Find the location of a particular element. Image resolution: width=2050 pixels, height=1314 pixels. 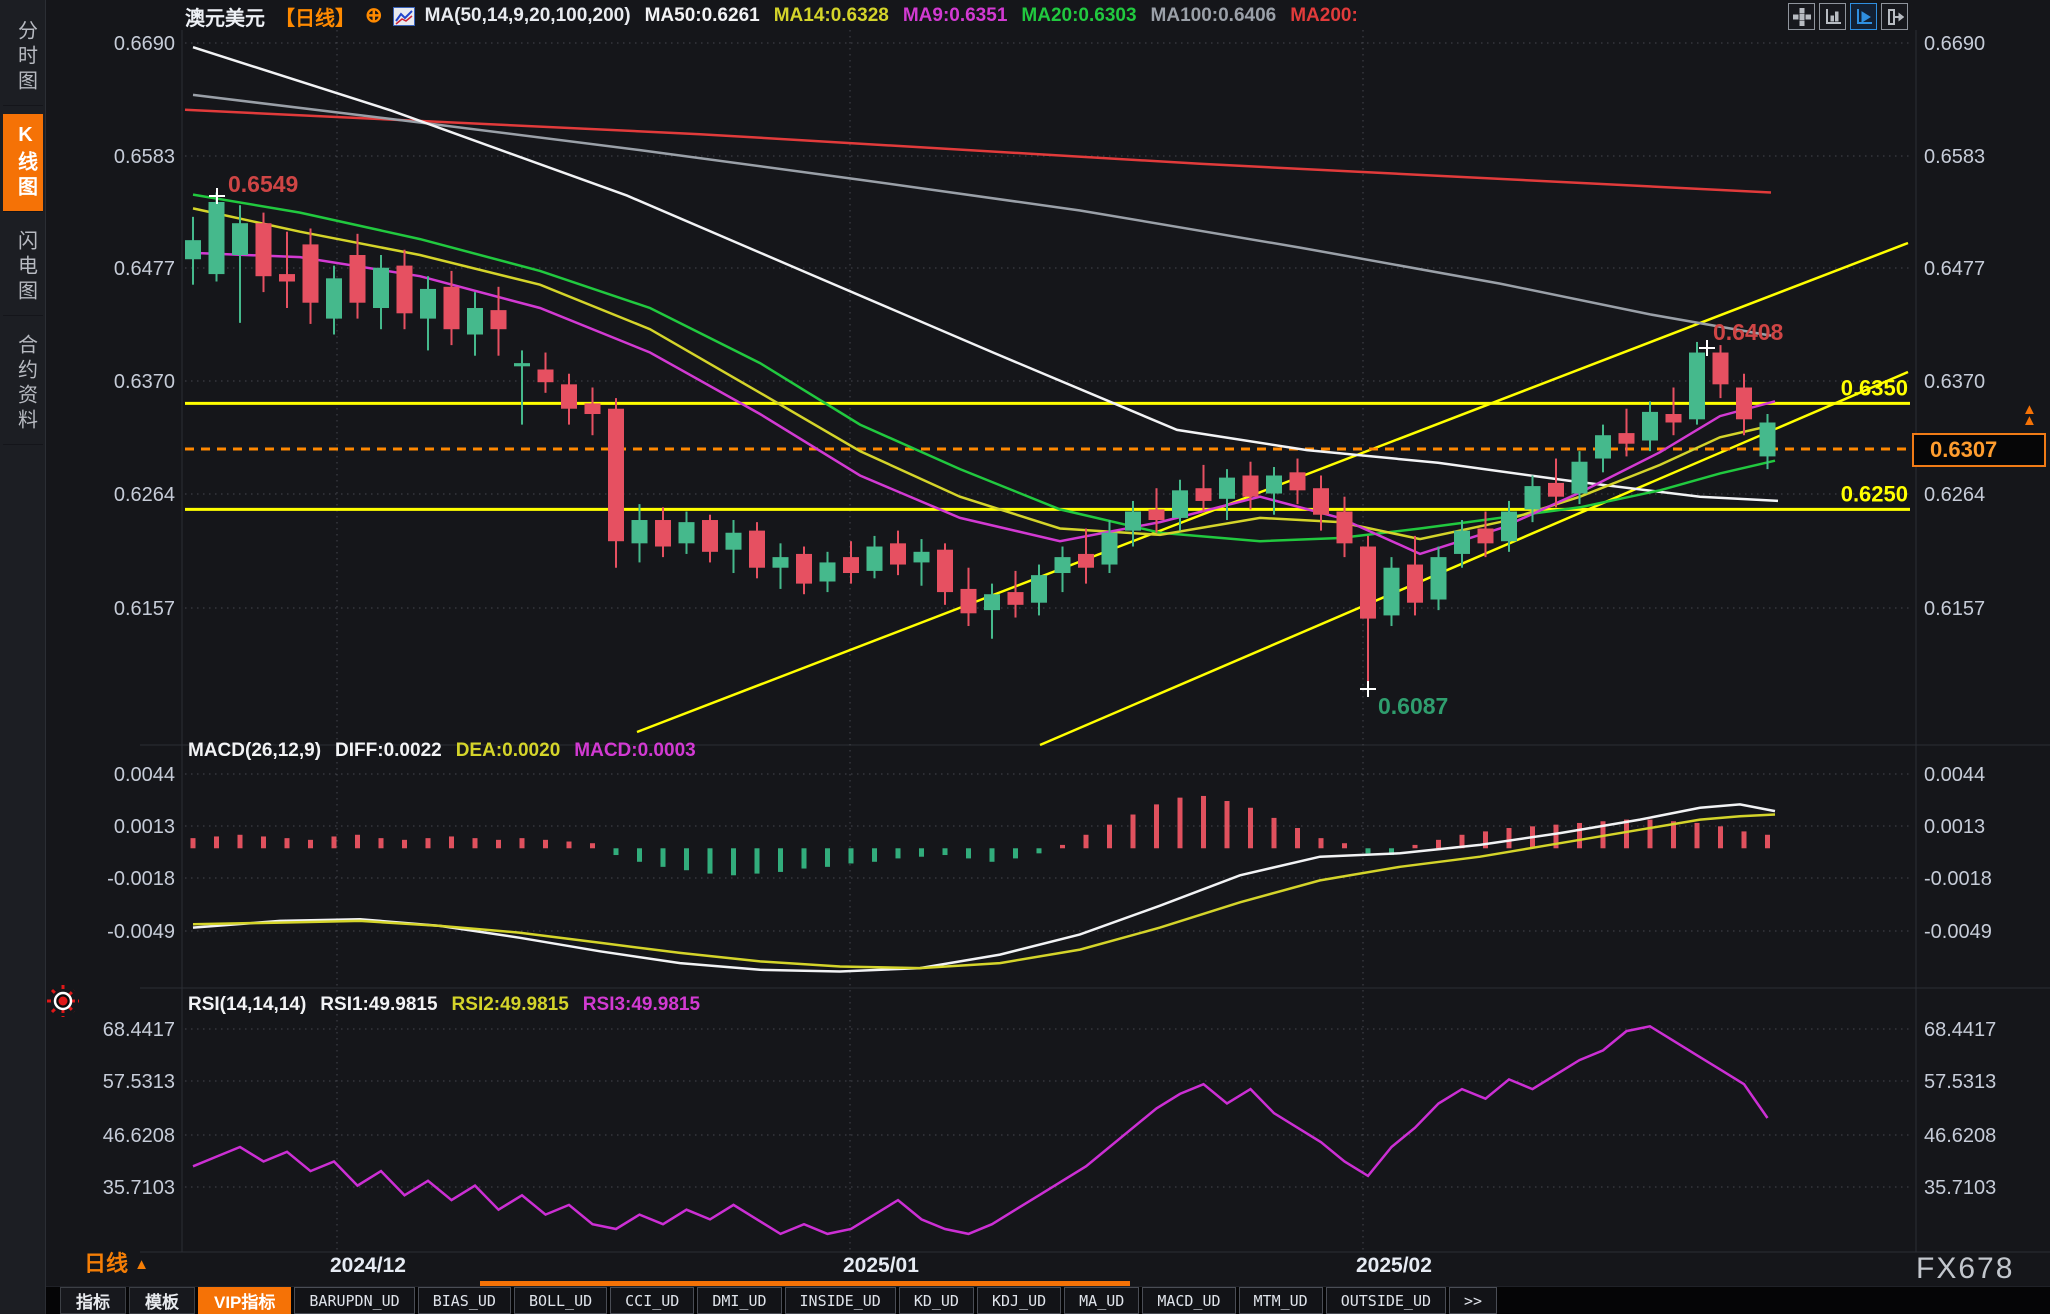

macd-value-0: DIFF:0.0022 is located at coordinates (388, 750).